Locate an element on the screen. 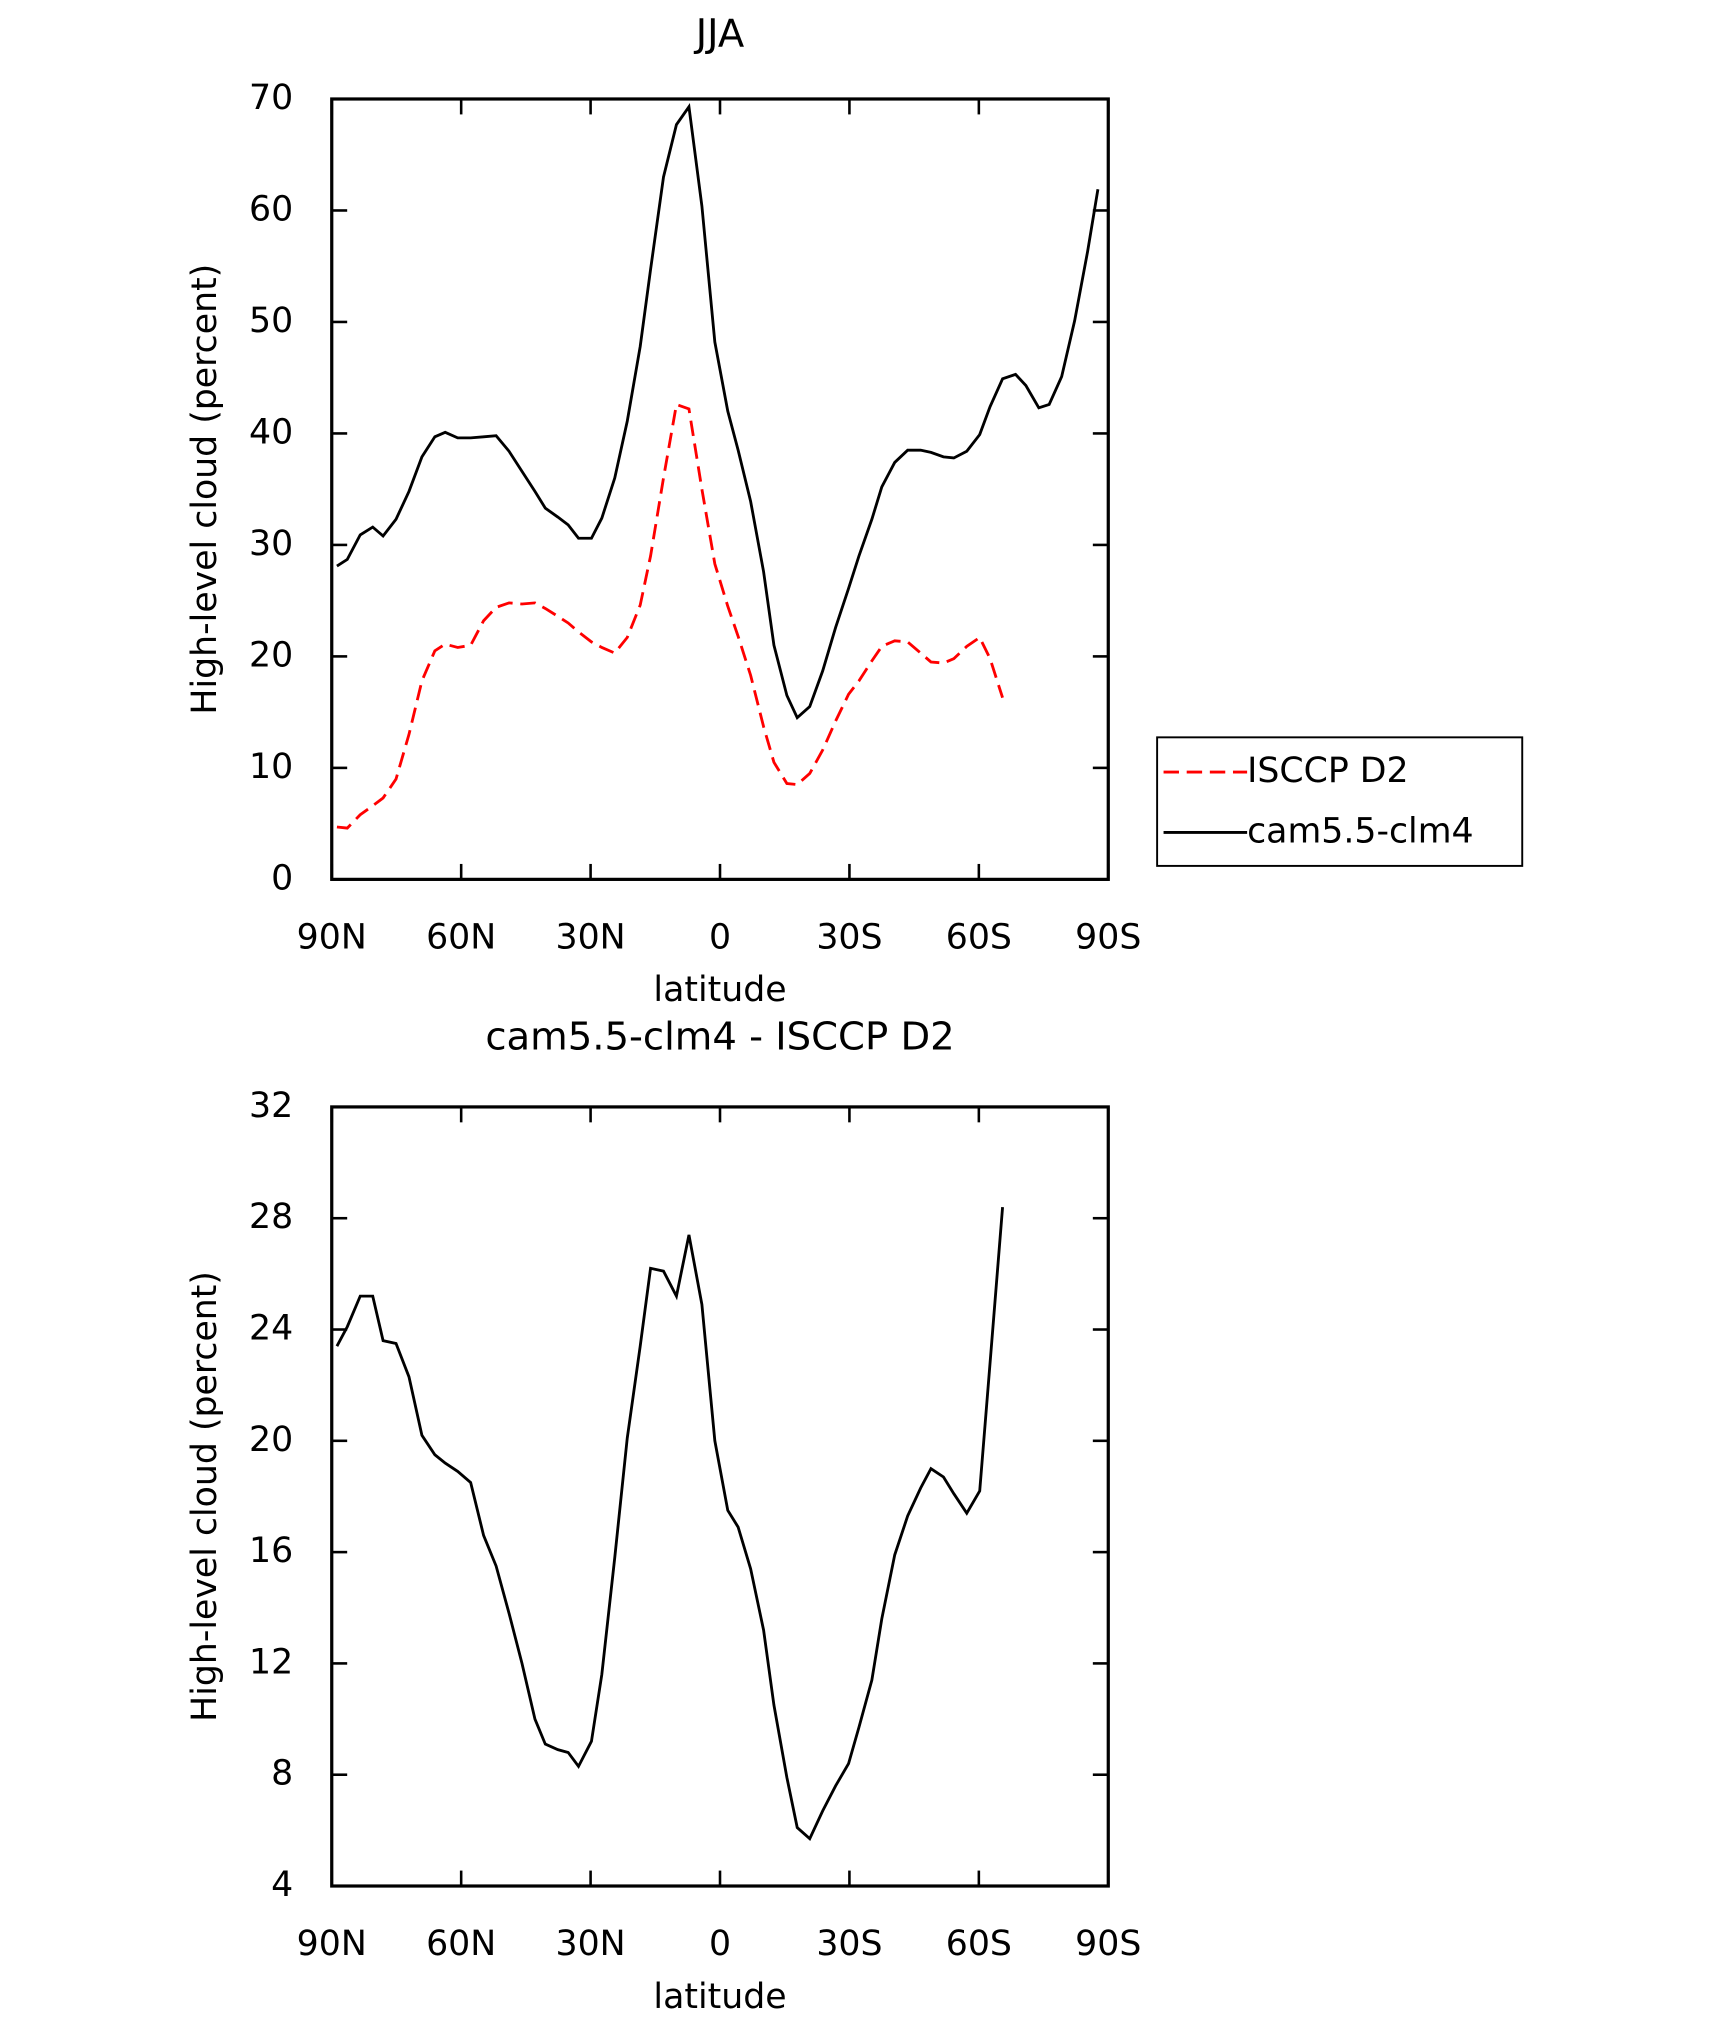 The height and width of the screenshot is (2021, 1710). y-tick-label: 32 is located at coordinates (271, 1106).